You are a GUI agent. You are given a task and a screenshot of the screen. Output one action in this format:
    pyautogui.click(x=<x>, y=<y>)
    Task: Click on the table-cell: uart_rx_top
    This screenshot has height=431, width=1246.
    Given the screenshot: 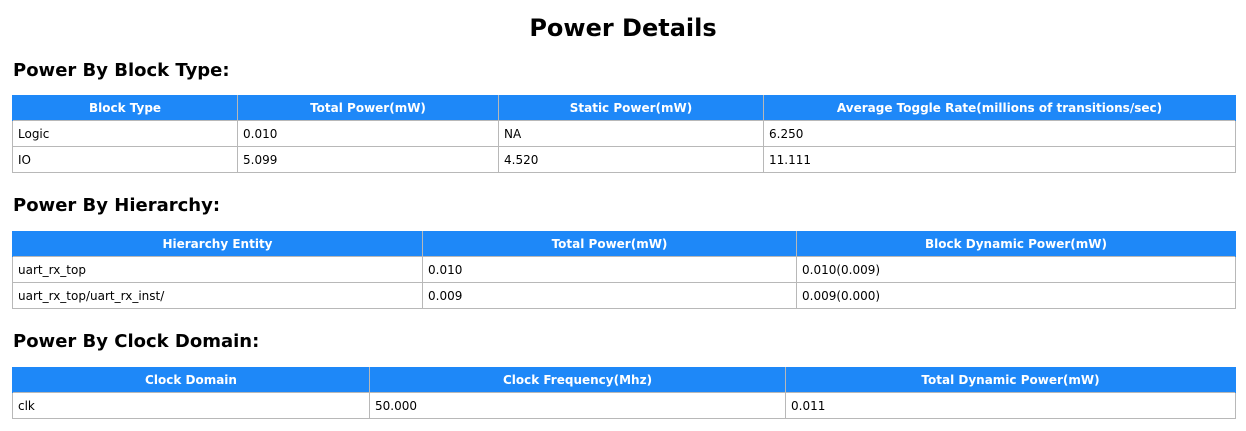 What is the action you would take?
    pyautogui.click(x=217, y=269)
    